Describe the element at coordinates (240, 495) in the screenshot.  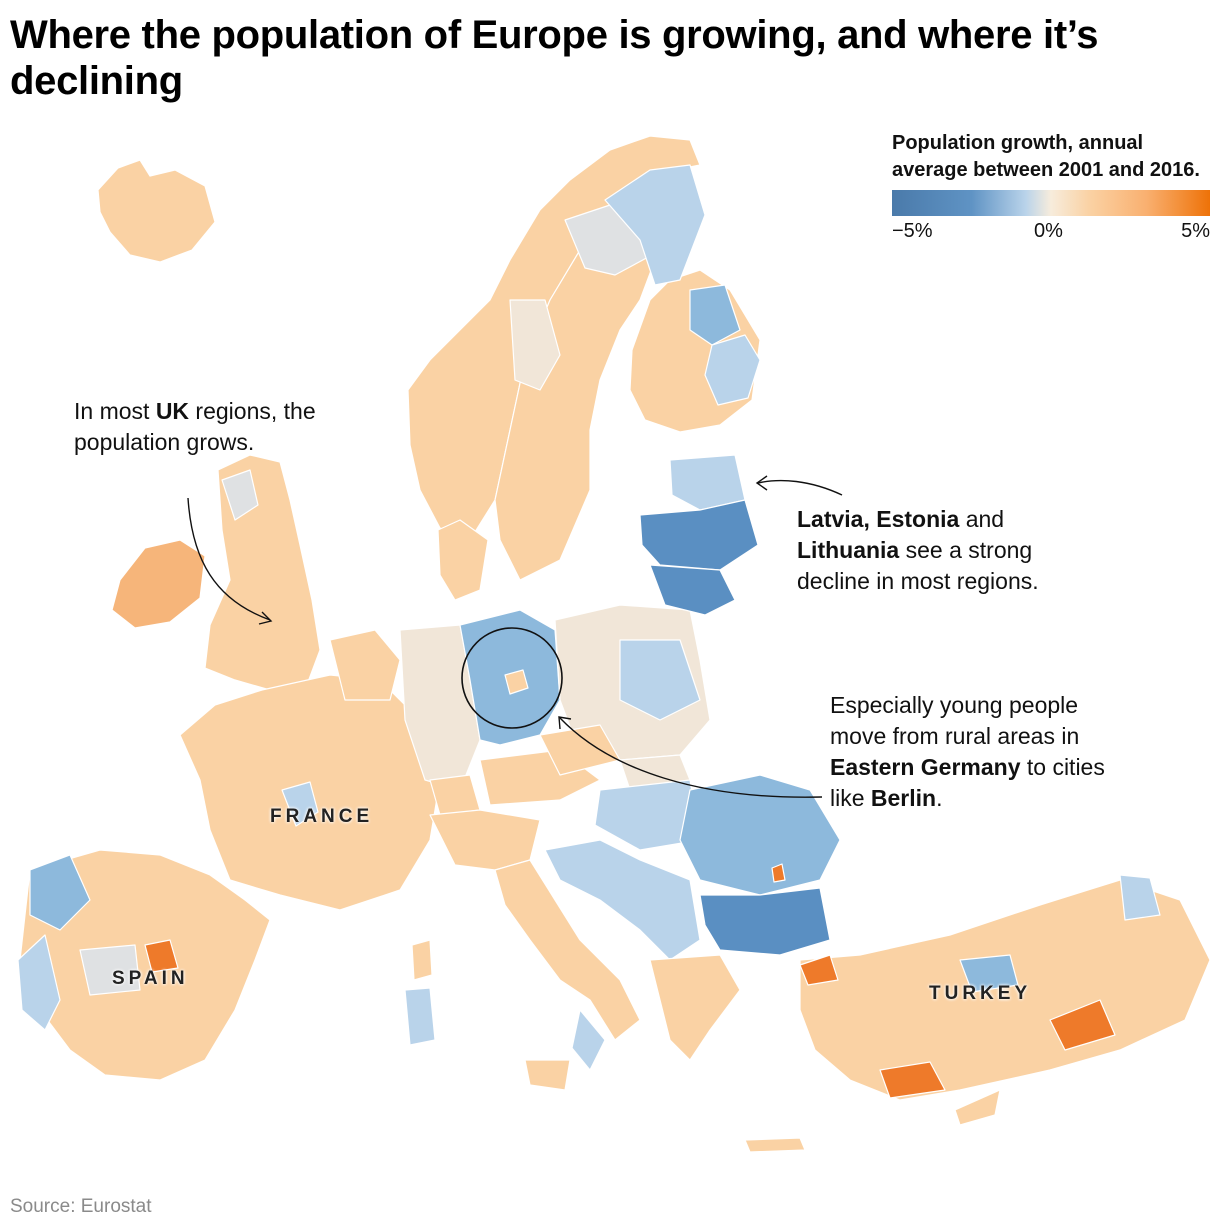
I see `region-uk-scotland-north` at that location.